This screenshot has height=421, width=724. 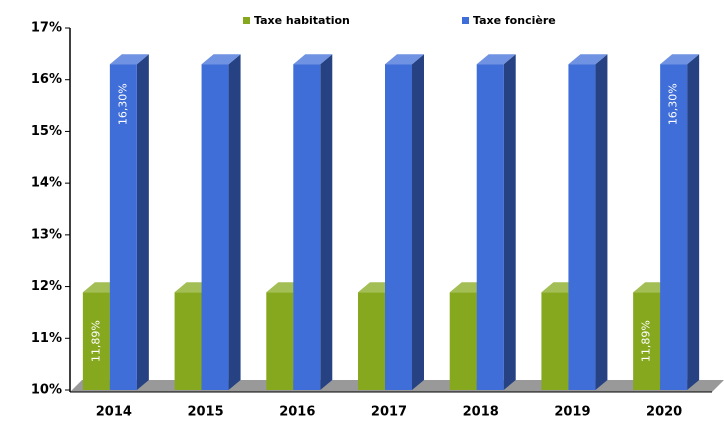 What do you see at coordinates (572, 412) in the screenshot?
I see `x-tick-label: 2019` at bounding box center [572, 412].